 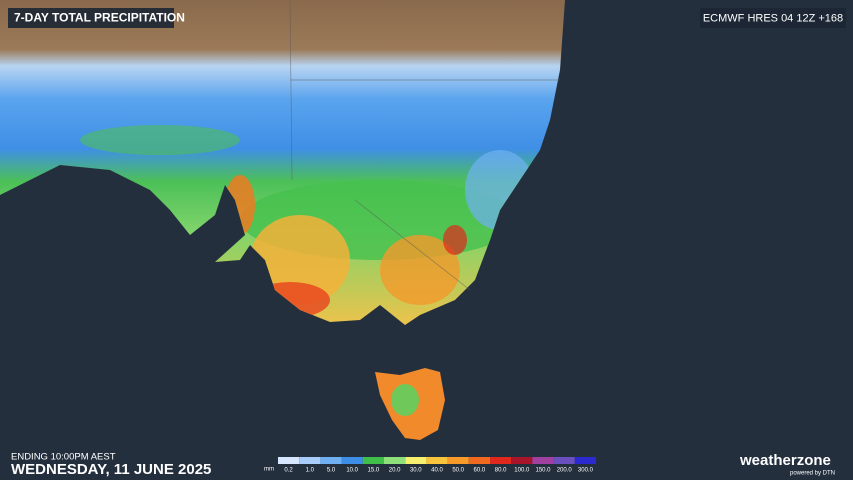 I want to click on legend-label: 60.0, so click(x=480, y=471).